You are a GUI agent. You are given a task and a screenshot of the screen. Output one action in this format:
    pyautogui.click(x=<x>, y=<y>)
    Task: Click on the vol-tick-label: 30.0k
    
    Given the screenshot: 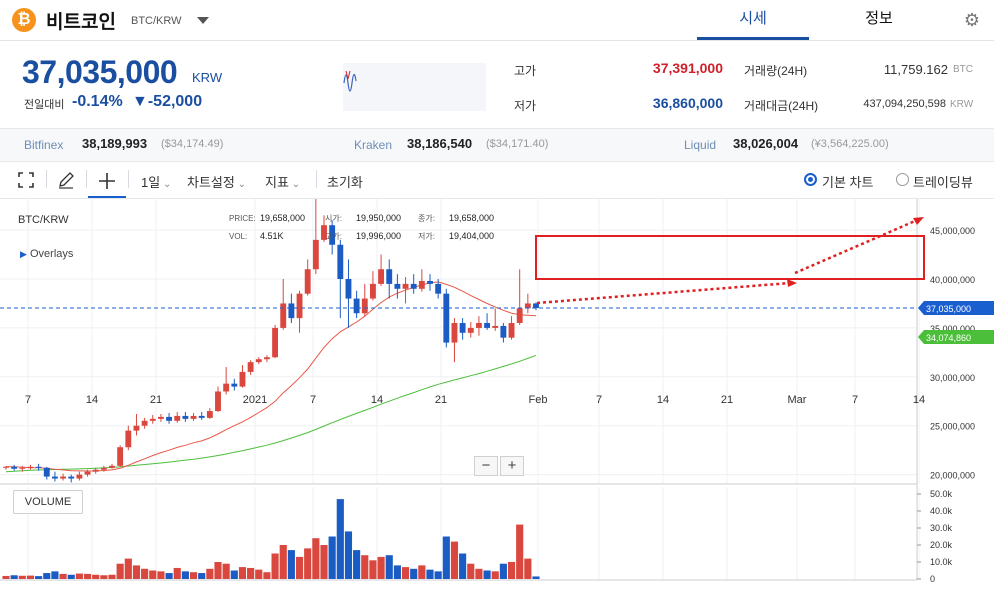 What is the action you would take?
    pyautogui.click(x=941, y=528)
    